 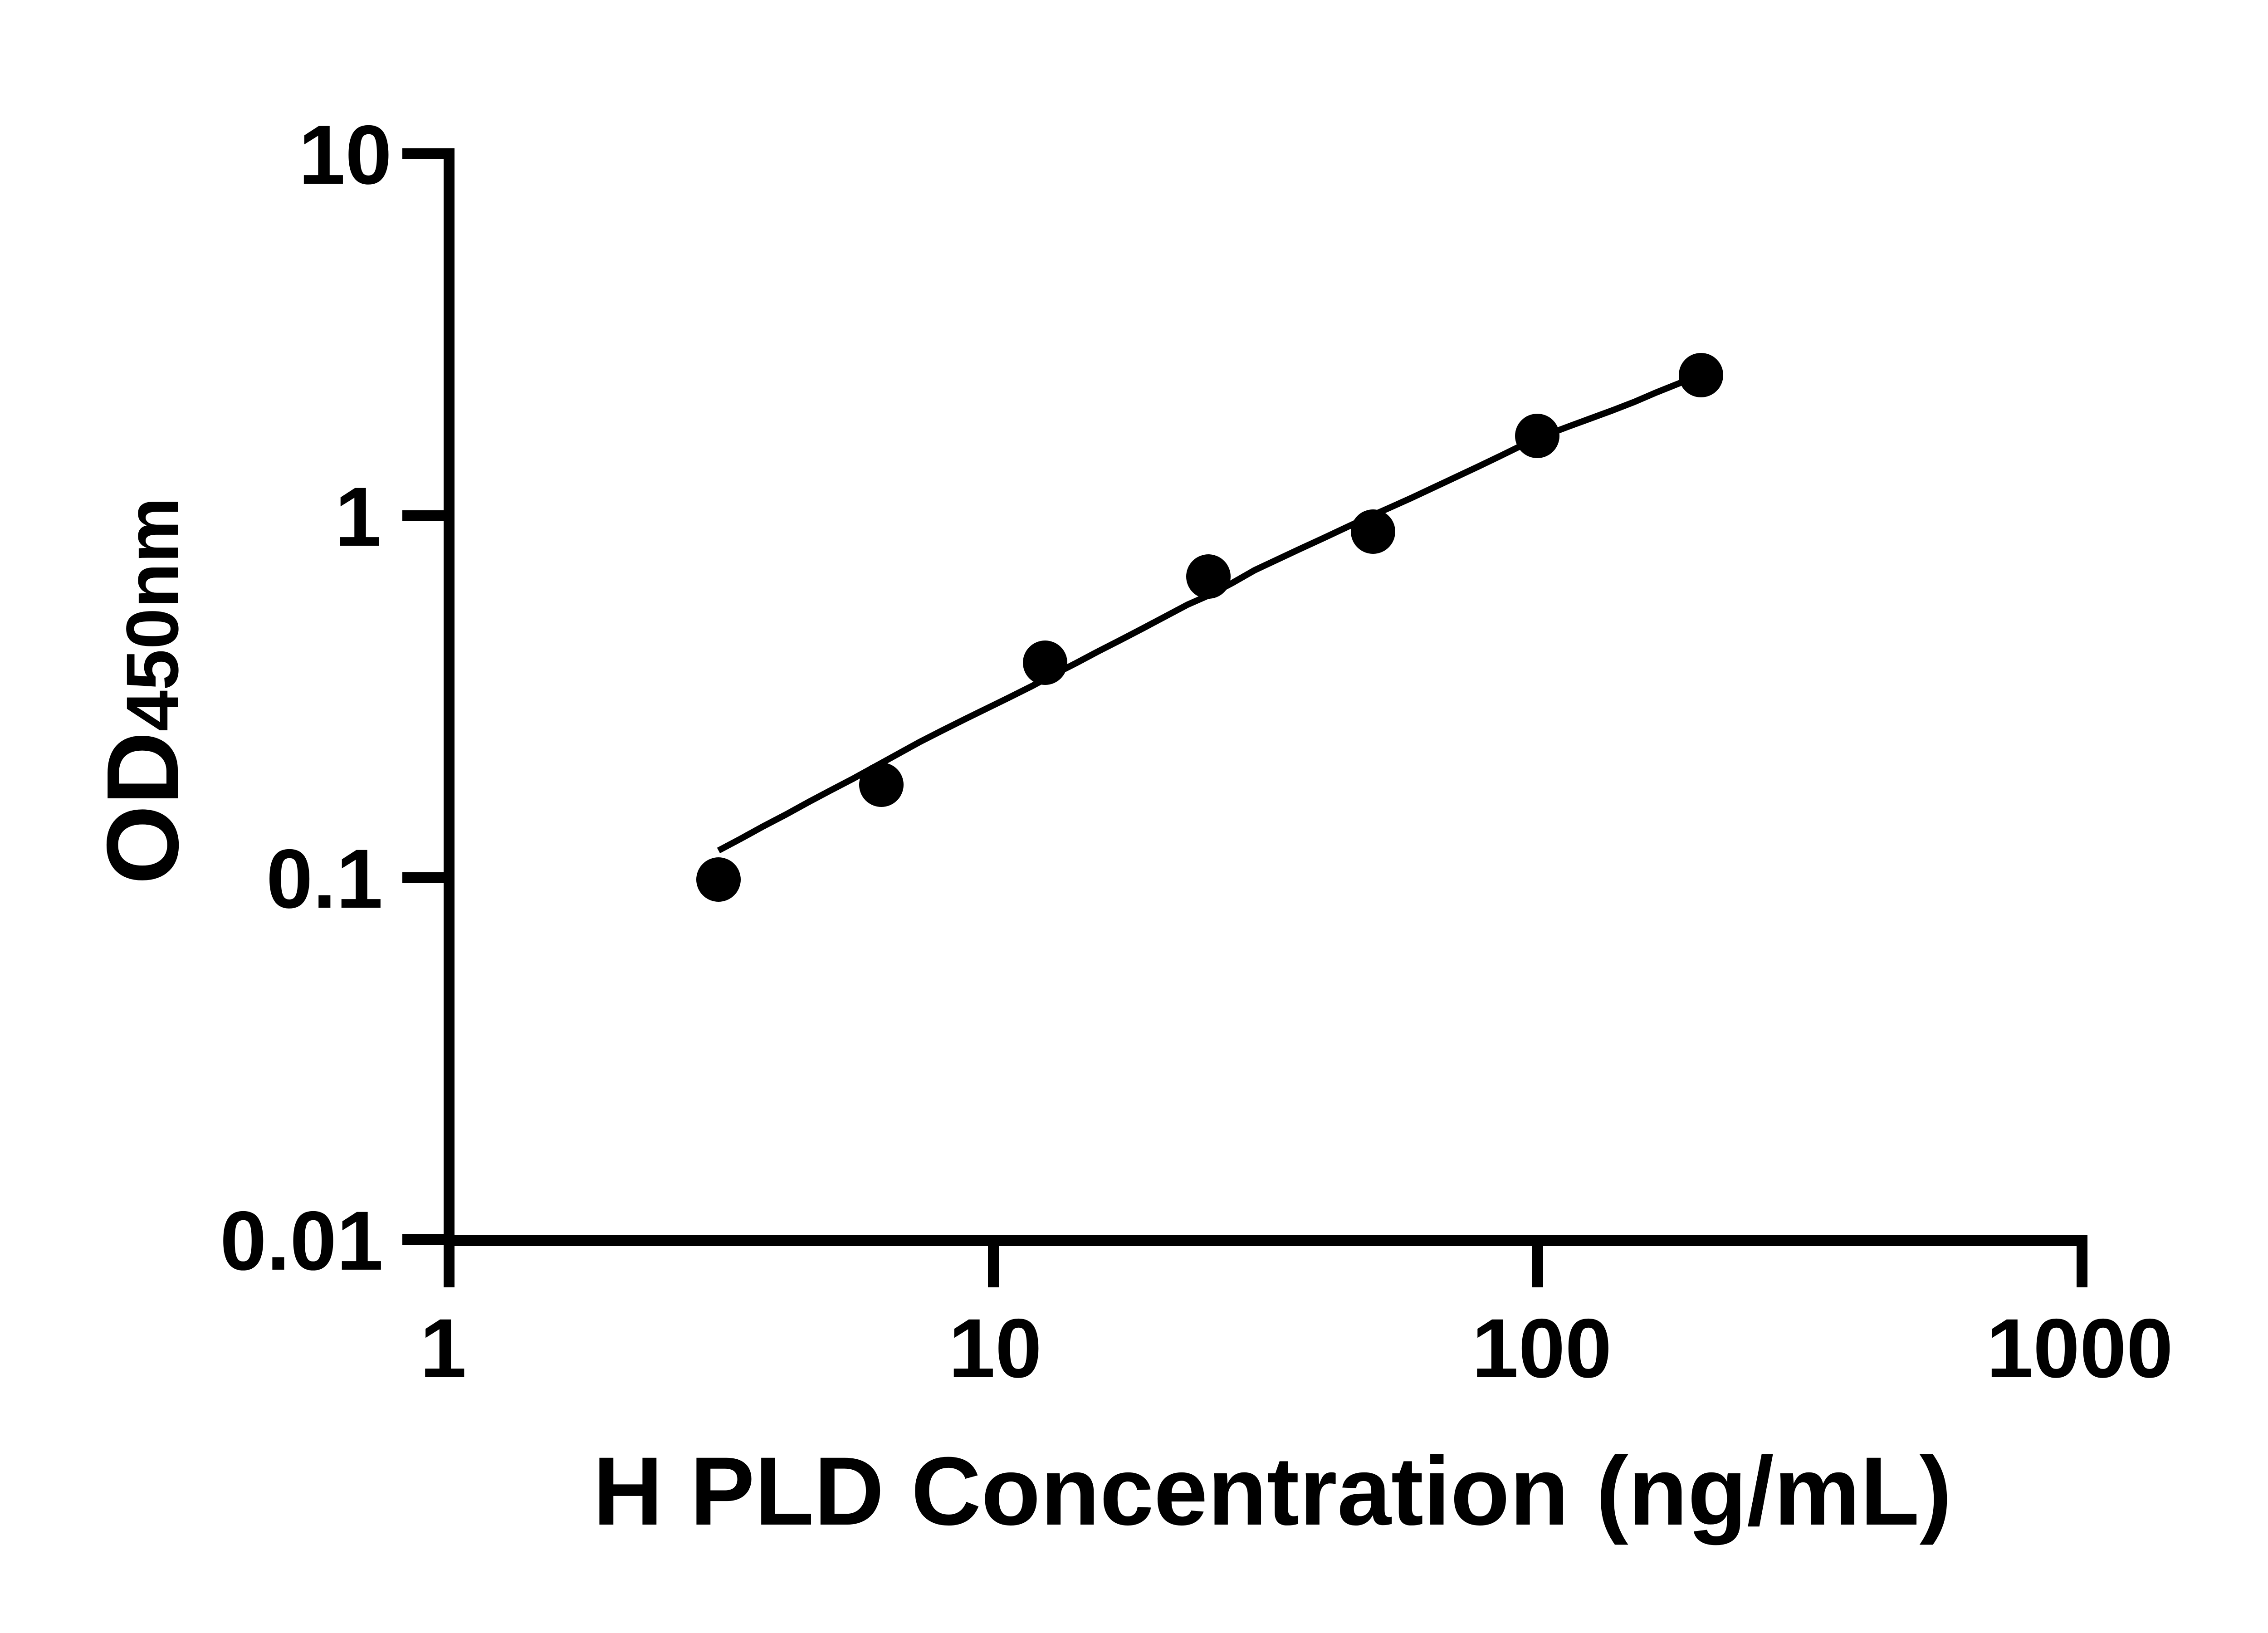 I want to click on svg-text: H PLD Concentration (ng/mL), so click(x=1273, y=1491).